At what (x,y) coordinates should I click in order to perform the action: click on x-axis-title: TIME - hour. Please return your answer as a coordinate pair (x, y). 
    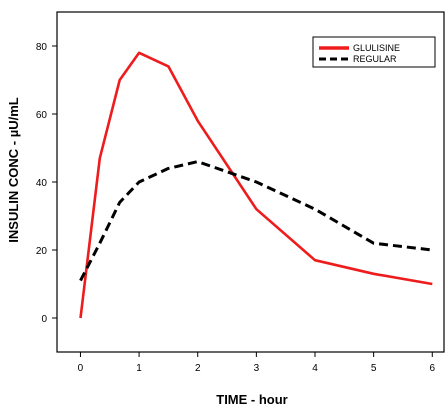
    Looking at the image, I should click on (252, 399).